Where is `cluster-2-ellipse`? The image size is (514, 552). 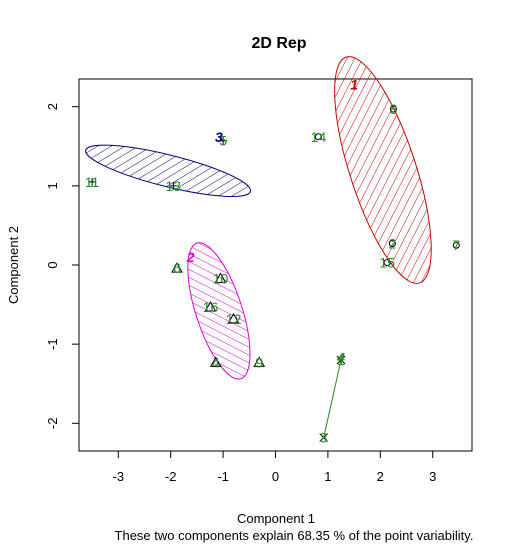 cluster-2-ellipse is located at coordinates (219, 311).